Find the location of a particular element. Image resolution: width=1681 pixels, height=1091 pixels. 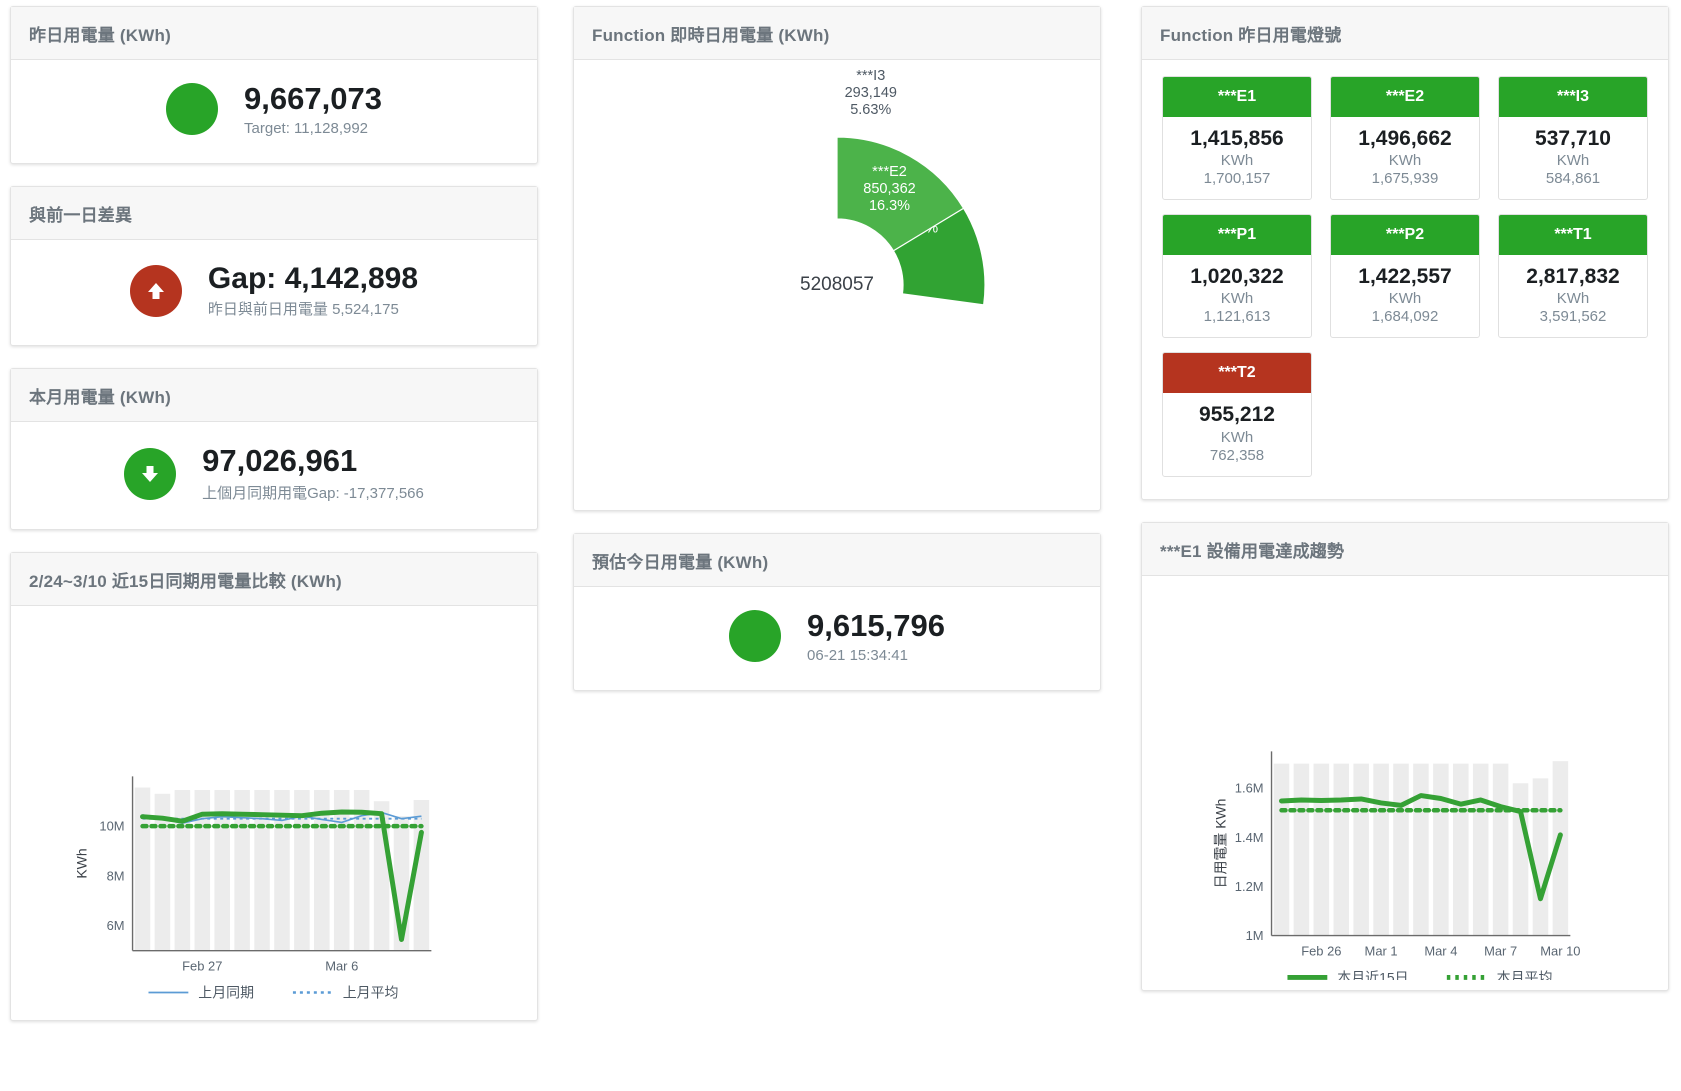

kpi-subtext: 昨日與前日用電量 5,524,175 is located at coordinates (303, 310).